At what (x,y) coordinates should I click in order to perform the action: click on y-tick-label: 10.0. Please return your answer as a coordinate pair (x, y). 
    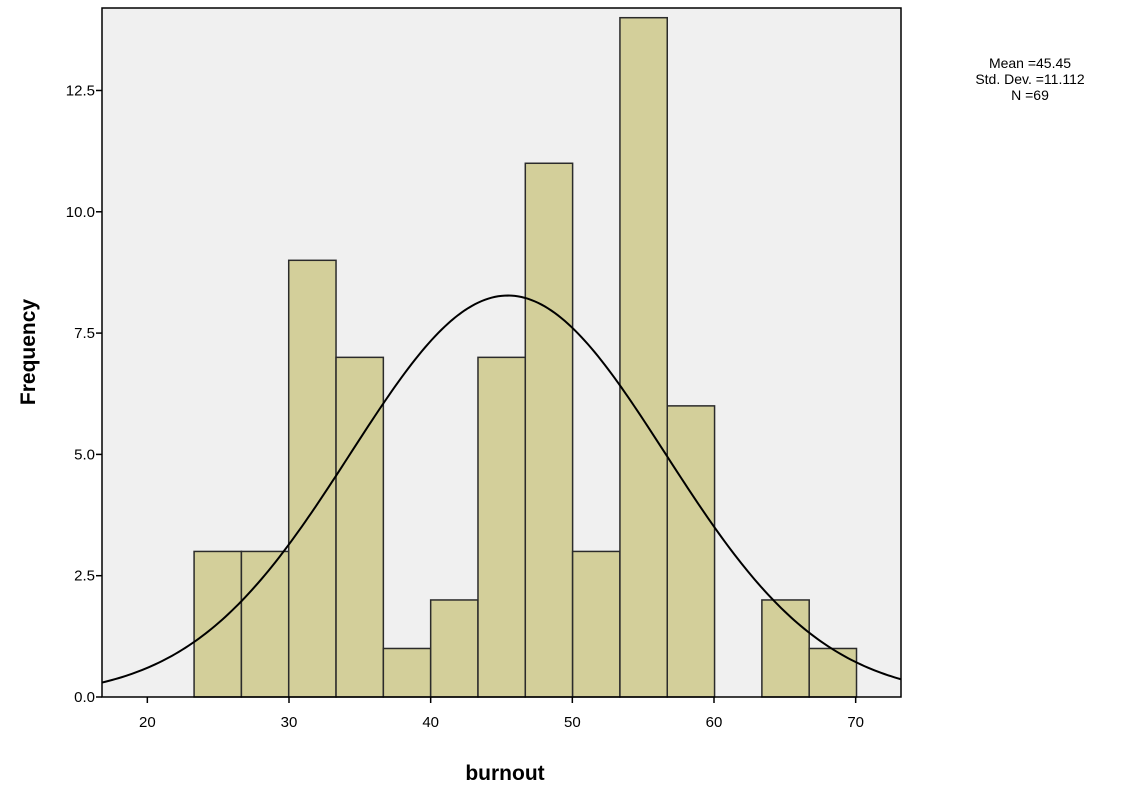
    Looking at the image, I should click on (80, 212).